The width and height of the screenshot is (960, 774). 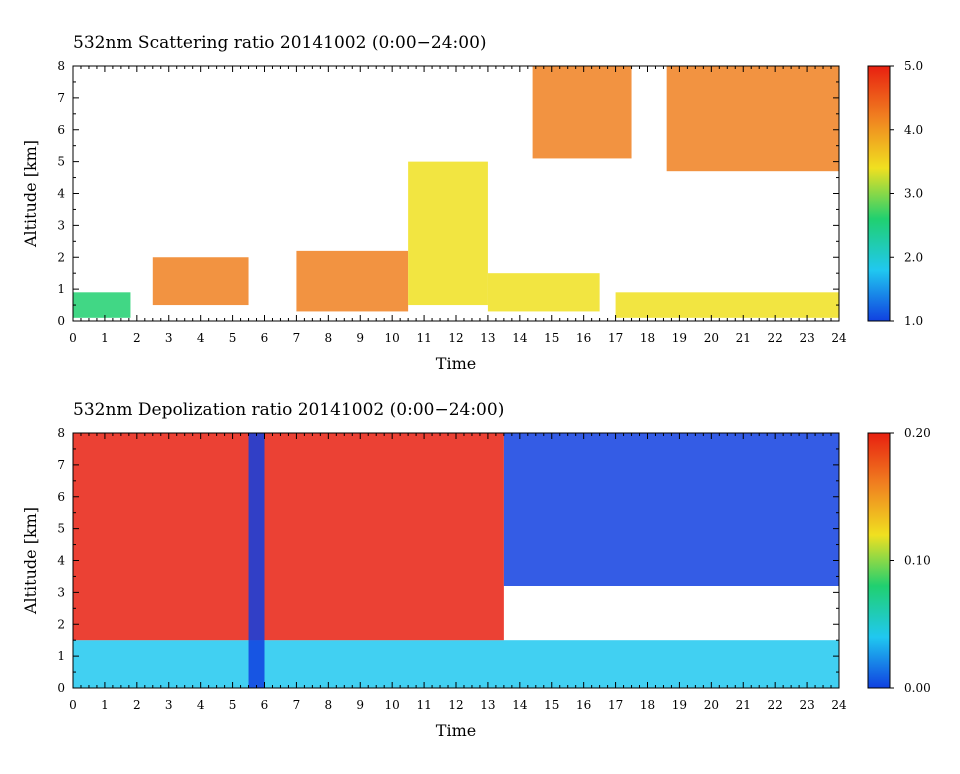 I want to click on colorbar-tick-label: 0.20, so click(x=917, y=433).